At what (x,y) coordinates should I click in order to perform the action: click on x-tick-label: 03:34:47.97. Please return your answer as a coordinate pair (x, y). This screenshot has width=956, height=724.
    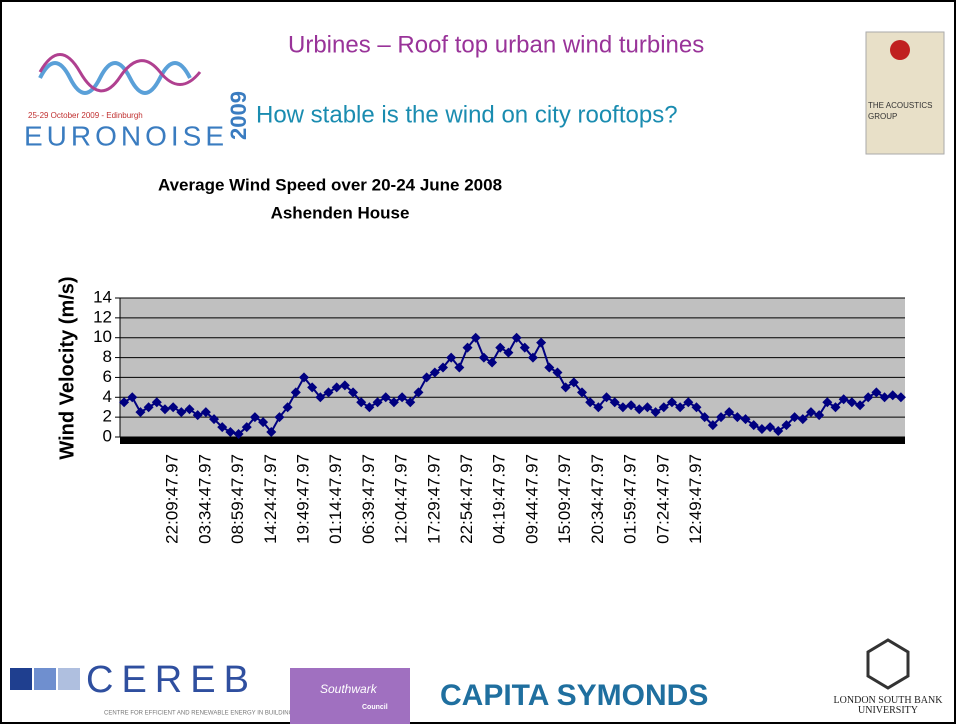
    Looking at the image, I should click on (204, 499).